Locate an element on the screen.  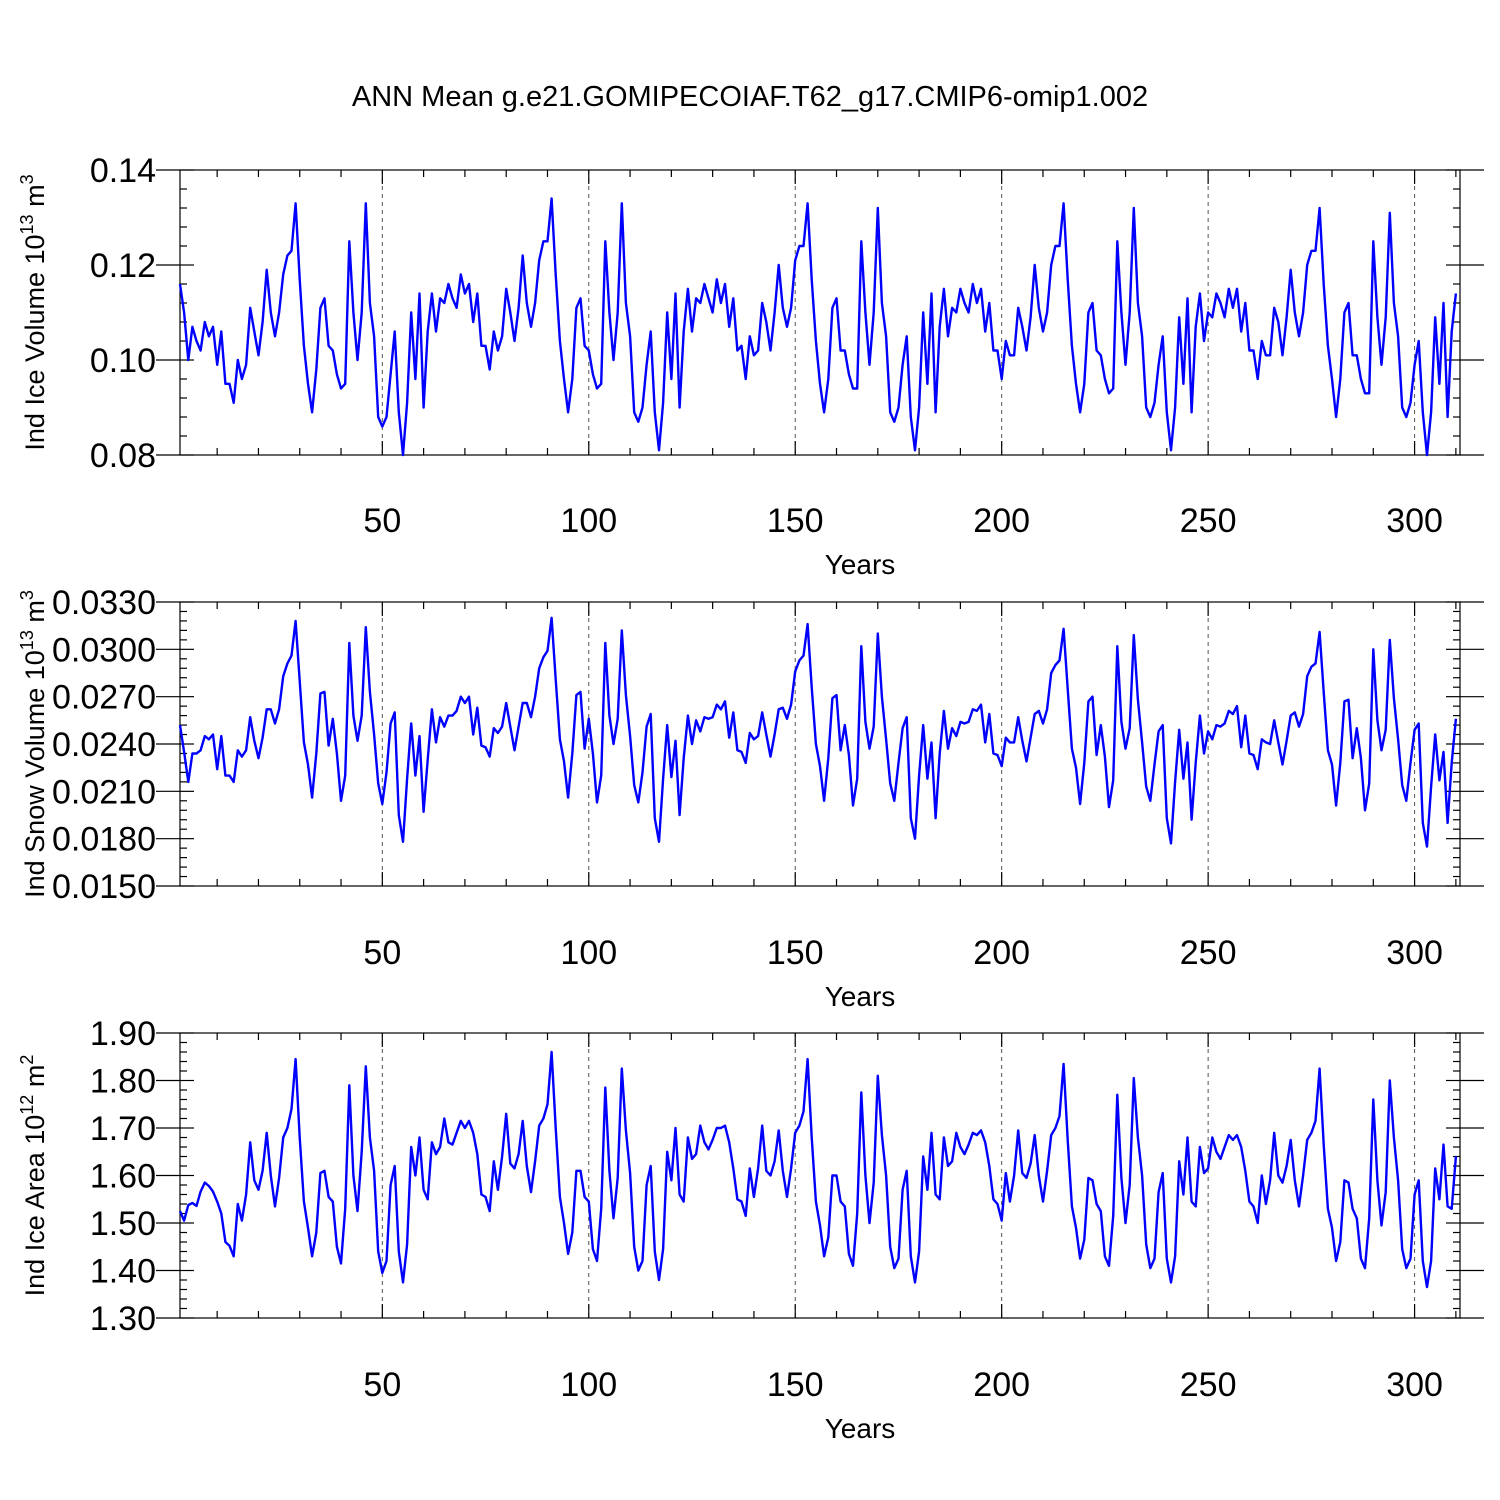
y-tick-label: 1.30 is located at coordinates (123, 1319).